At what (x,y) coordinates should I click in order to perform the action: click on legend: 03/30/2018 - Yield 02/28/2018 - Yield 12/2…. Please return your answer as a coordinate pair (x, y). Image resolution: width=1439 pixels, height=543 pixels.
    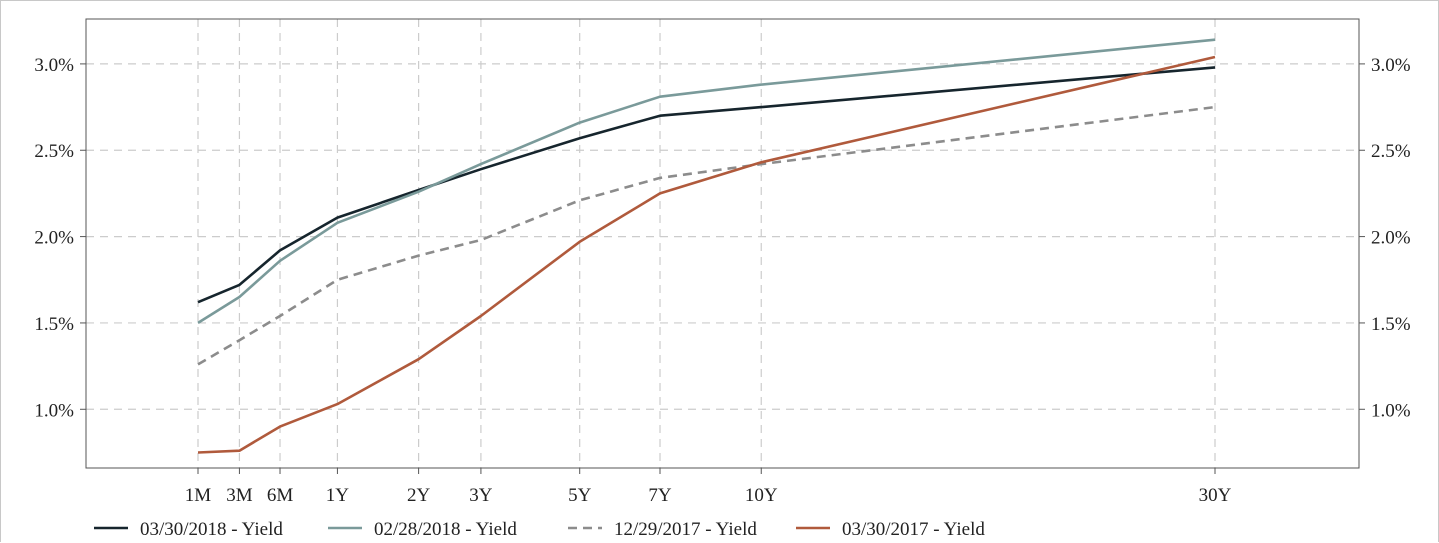
    Looking at the image, I should click on (539, 529).